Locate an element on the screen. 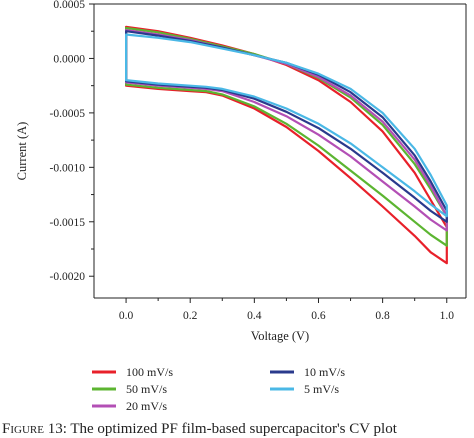  y-tick-label: 0.0000 is located at coordinates (69, 59).